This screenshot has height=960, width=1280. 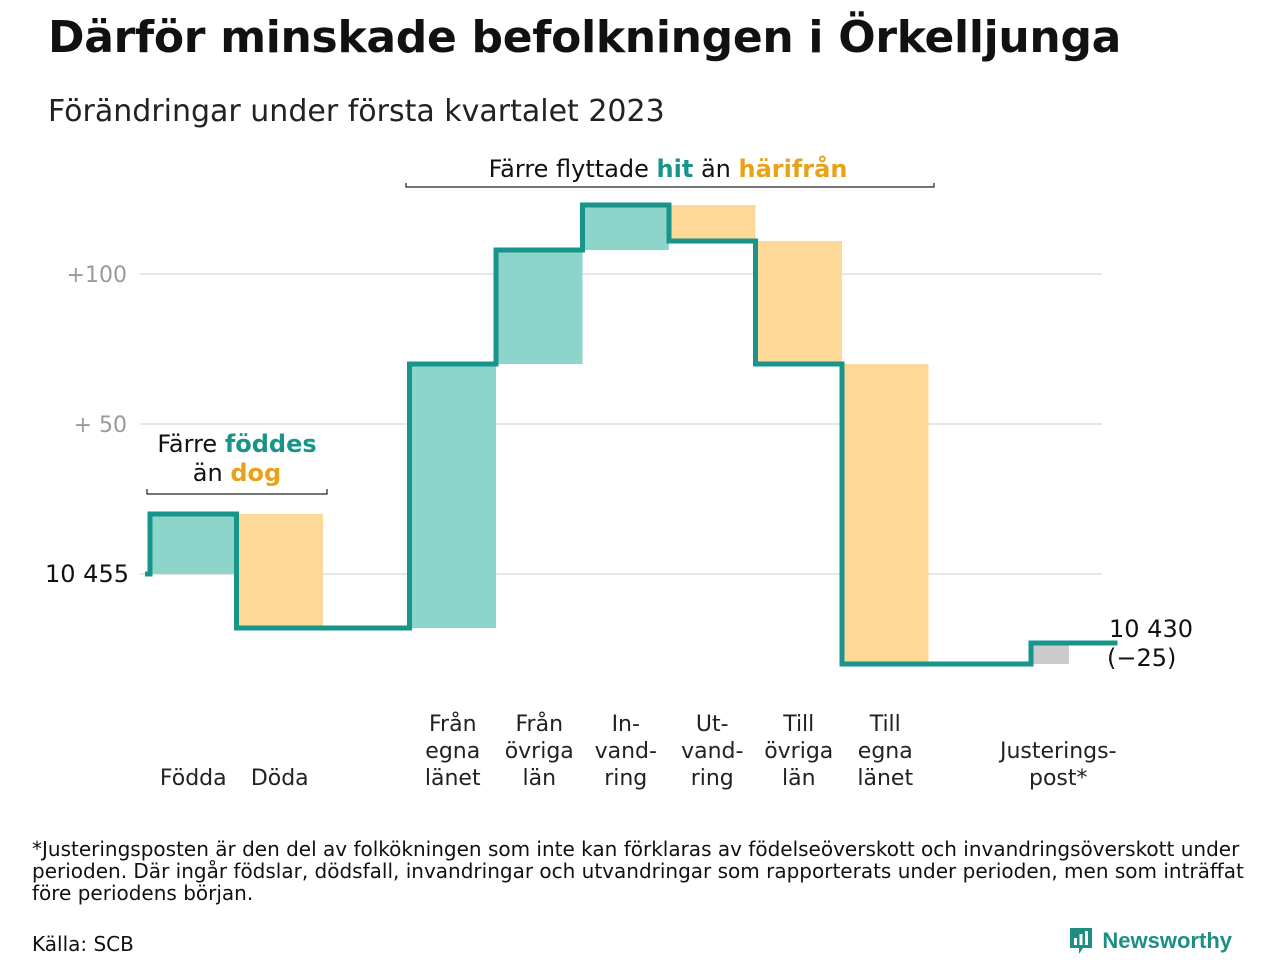 I want to click on brand-logo: Newsworthy, so click(x=1150, y=941).